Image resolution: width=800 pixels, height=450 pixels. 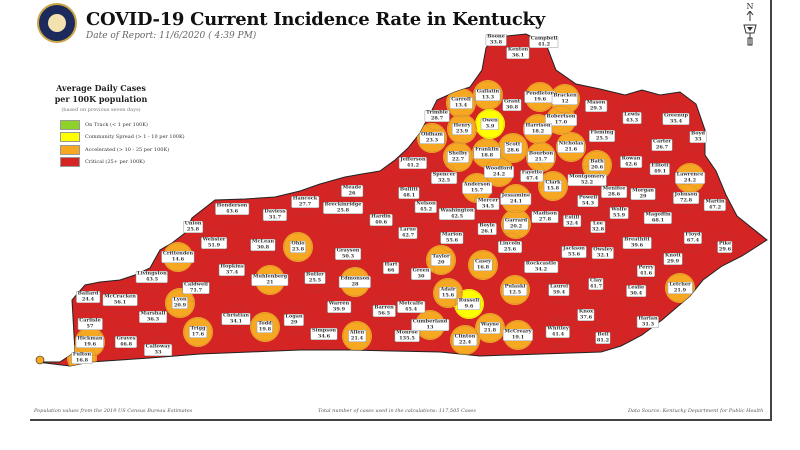 What do you see at coordinates (545, 219) in the screenshot?
I see `county-rate: 27.8` at bounding box center [545, 219].